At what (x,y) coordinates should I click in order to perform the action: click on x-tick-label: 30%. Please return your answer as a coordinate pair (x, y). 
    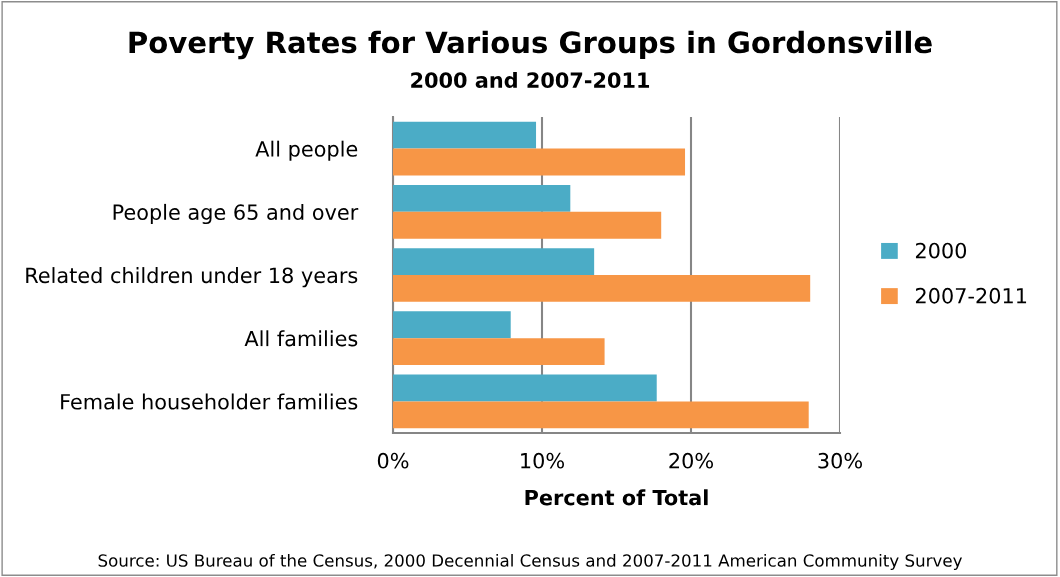
    Looking at the image, I should click on (840, 460).